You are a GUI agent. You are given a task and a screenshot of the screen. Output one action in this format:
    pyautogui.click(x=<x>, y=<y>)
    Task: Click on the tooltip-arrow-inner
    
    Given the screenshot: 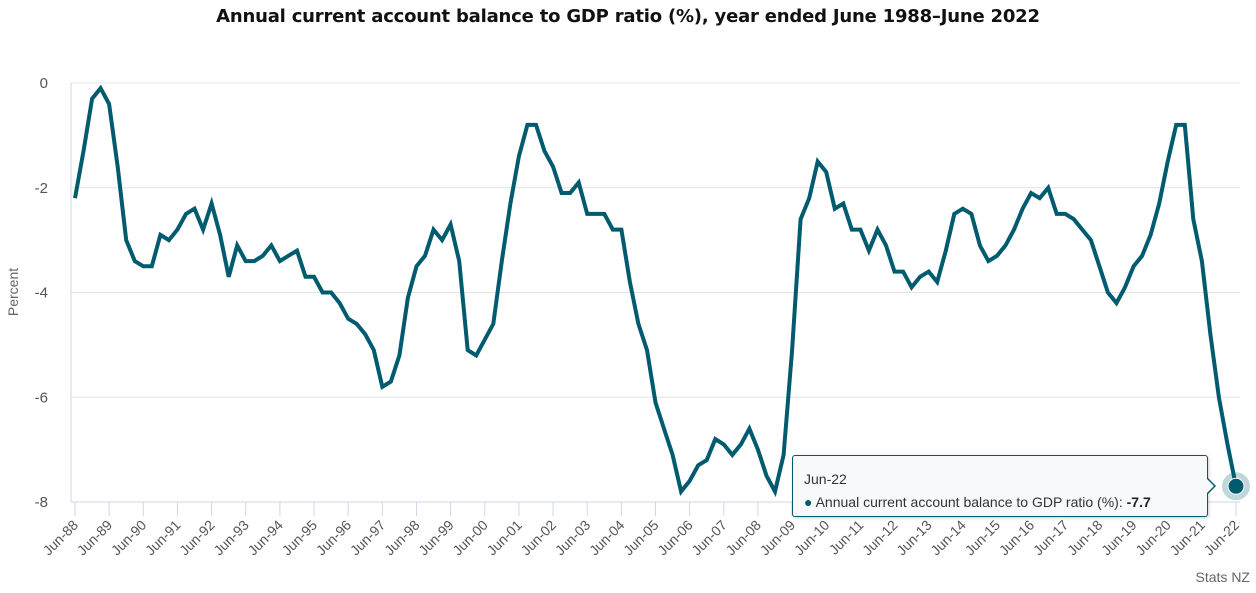 What is the action you would take?
    pyautogui.click(x=1210, y=486)
    